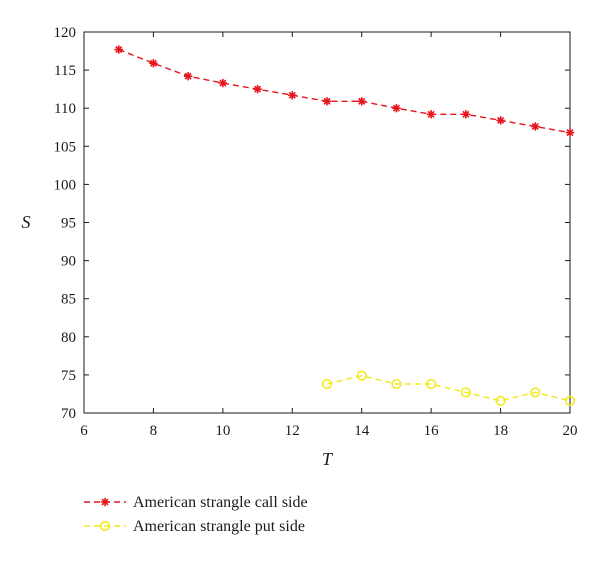  What do you see at coordinates (432, 431) in the screenshot?
I see `x-tick-label: 16` at bounding box center [432, 431].